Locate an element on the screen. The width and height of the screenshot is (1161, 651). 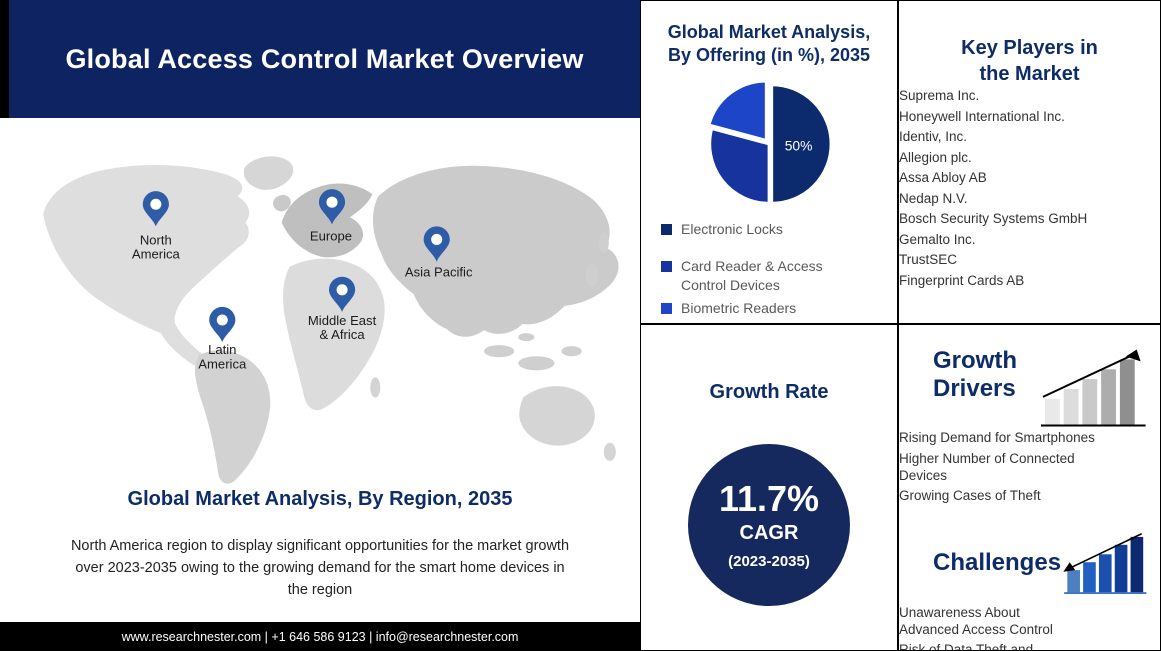
list-item: TrustSEC is located at coordinates (1029, 259).